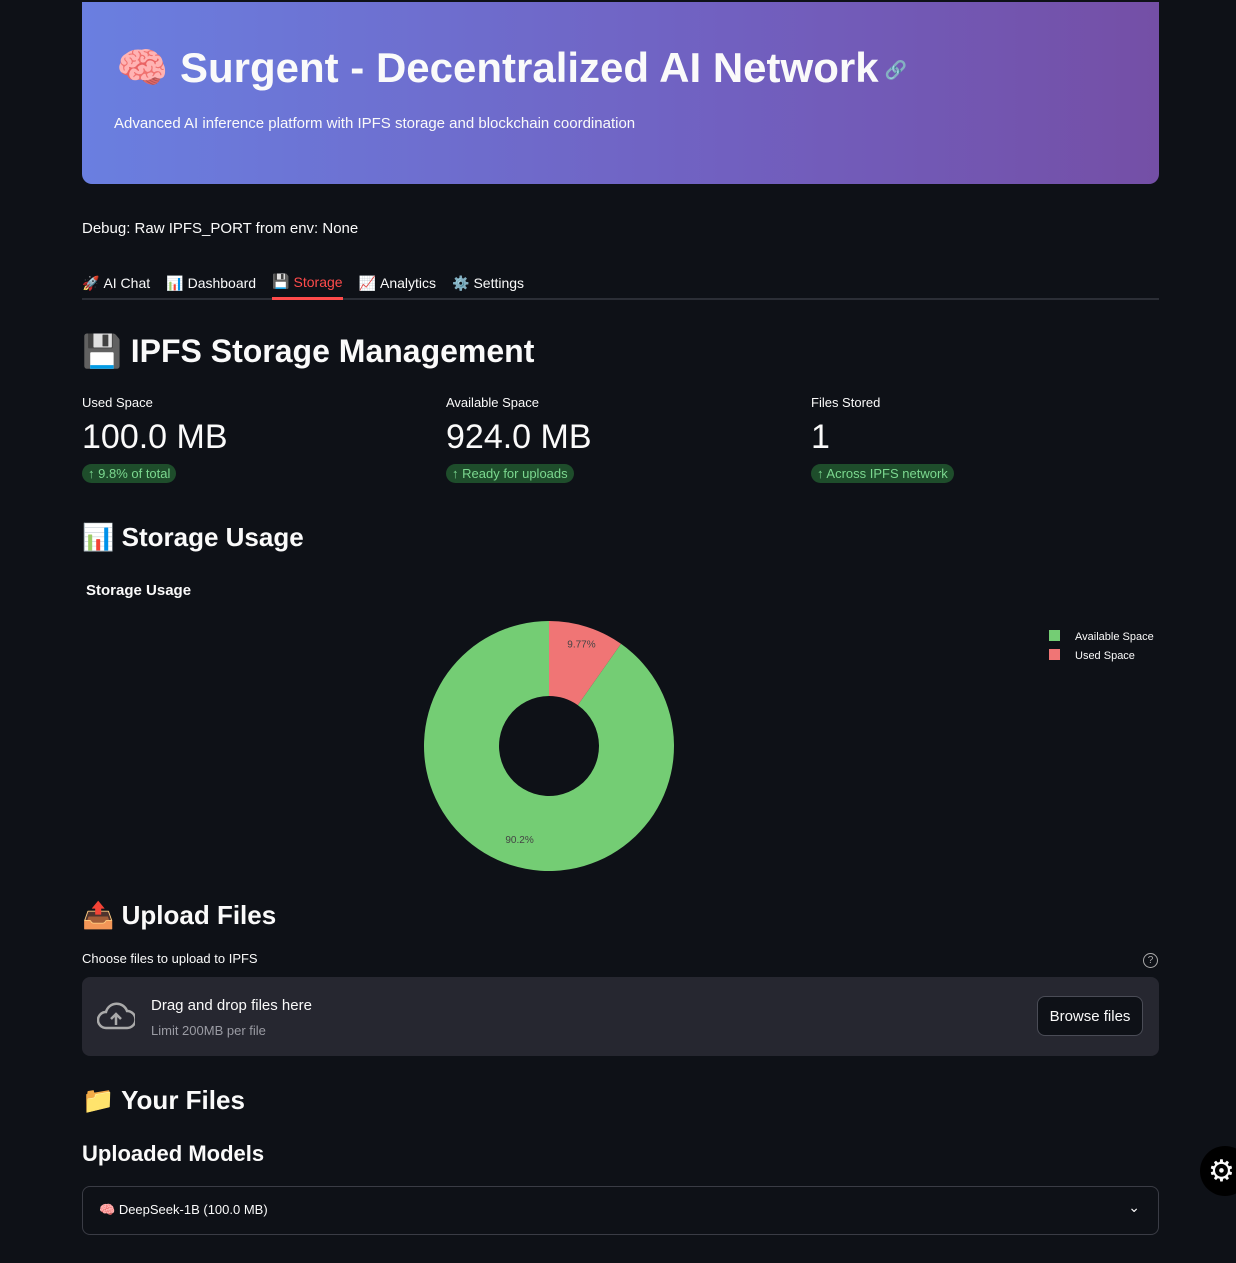  I want to click on metric-label: Used Space, so click(117, 402).